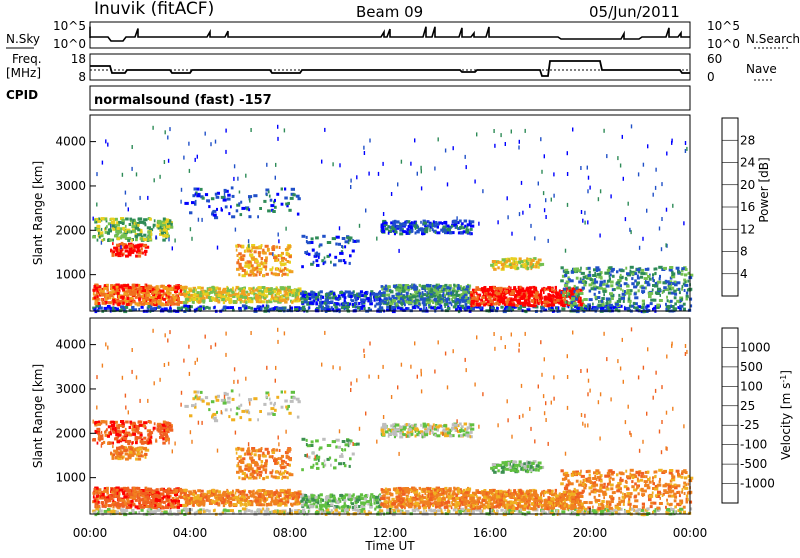 This screenshot has width=800, height=558. What do you see at coordinates (744, 252) in the screenshot?
I see `power-colorbar-tick-1: 8` at bounding box center [744, 252].